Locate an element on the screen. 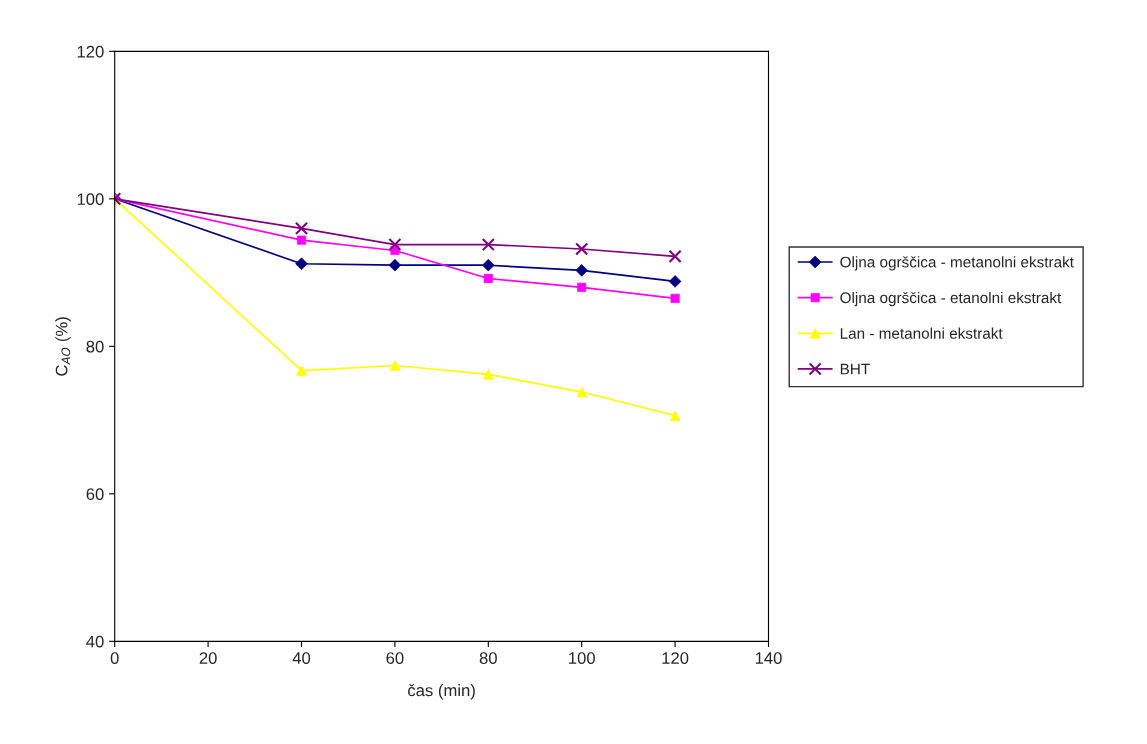 This screenshot has width=1147, height=744. x-tick-label: 140 is located at coordinates (768, 658).